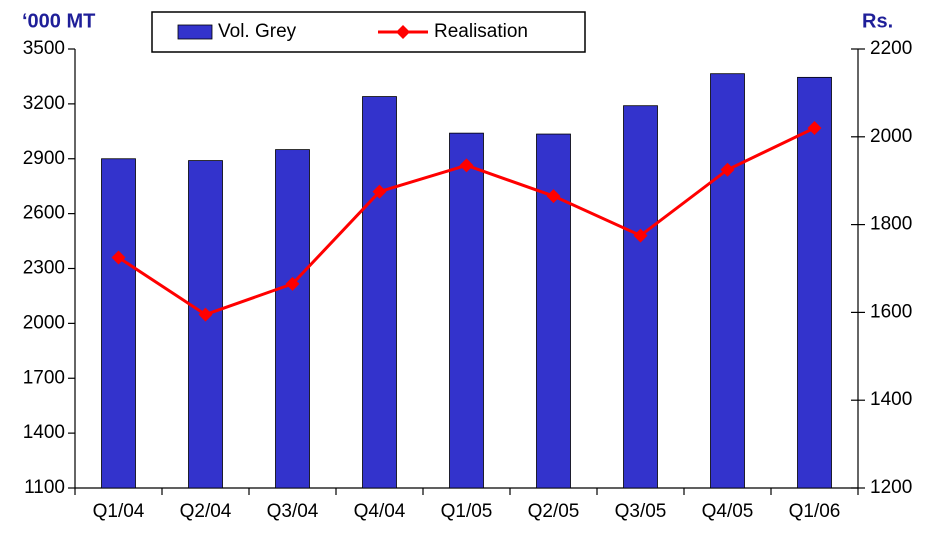 The height and width of the screenshot is (540, 934). Describe the element at coordinates (44, 268) in the screenshot. I see `y-tick-label: 2300` at that location.